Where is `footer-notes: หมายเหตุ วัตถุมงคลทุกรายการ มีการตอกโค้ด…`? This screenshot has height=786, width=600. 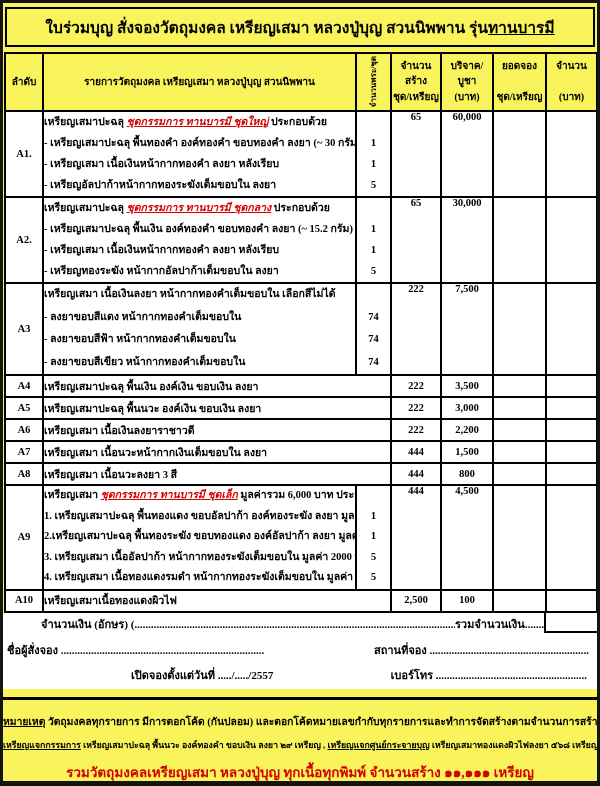 footer-notes: หมายเหตุ วัตถุมงคลทุกรายการ มีการตอกโค้ด… is located at coordinates (300, 739).